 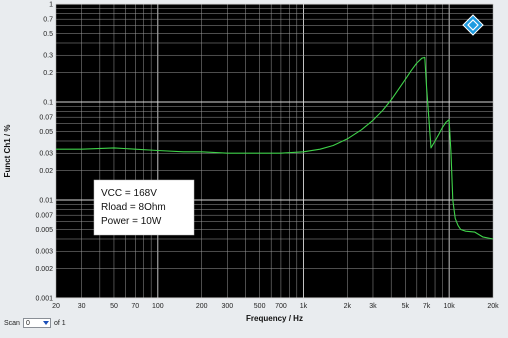 I want to click on y-tick-label: 0.002, so click(x=44, y=269).